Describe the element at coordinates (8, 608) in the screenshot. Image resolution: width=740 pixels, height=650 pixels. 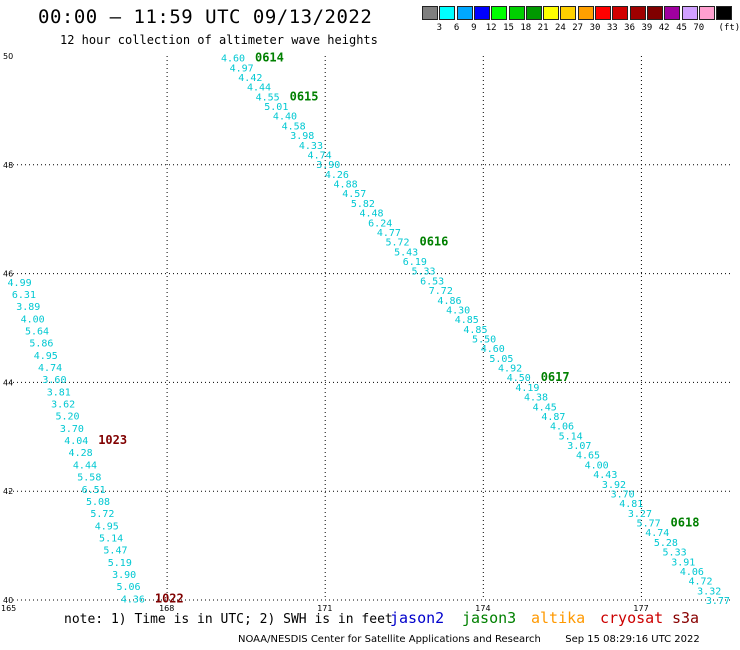
I see `lon-tick-label: 165` at that location.